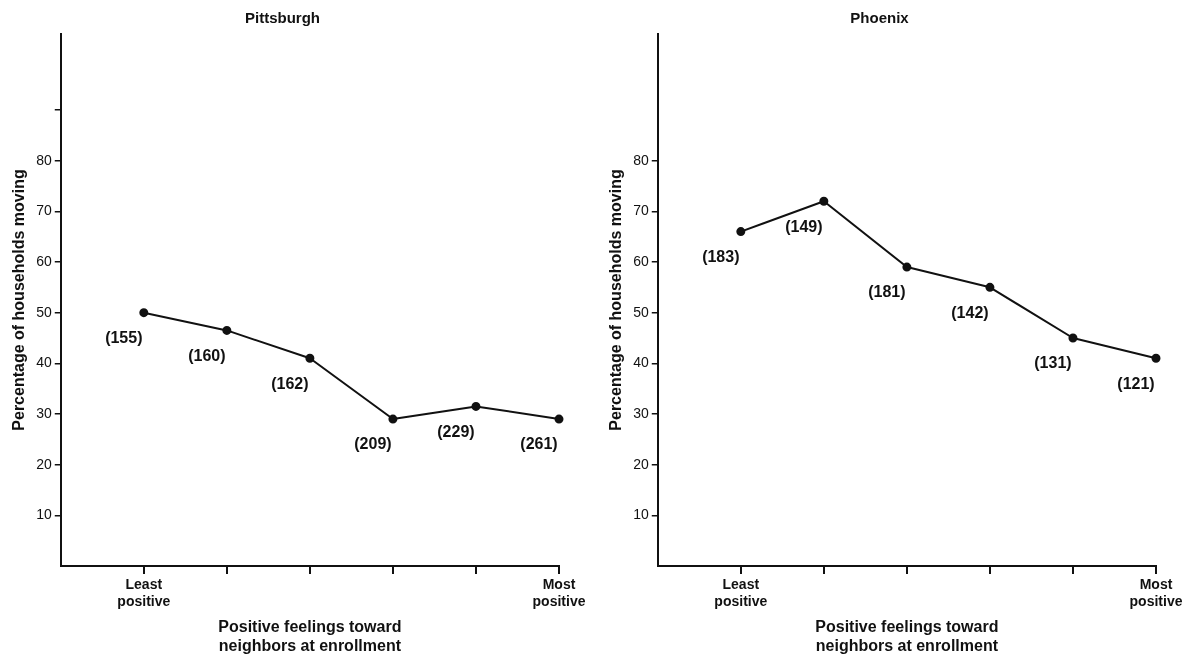 This screenshot has width=1194, height=670. Describe the element at coordinates (804, 226) in the screenshot. I see `annotation: (149)` at that location.